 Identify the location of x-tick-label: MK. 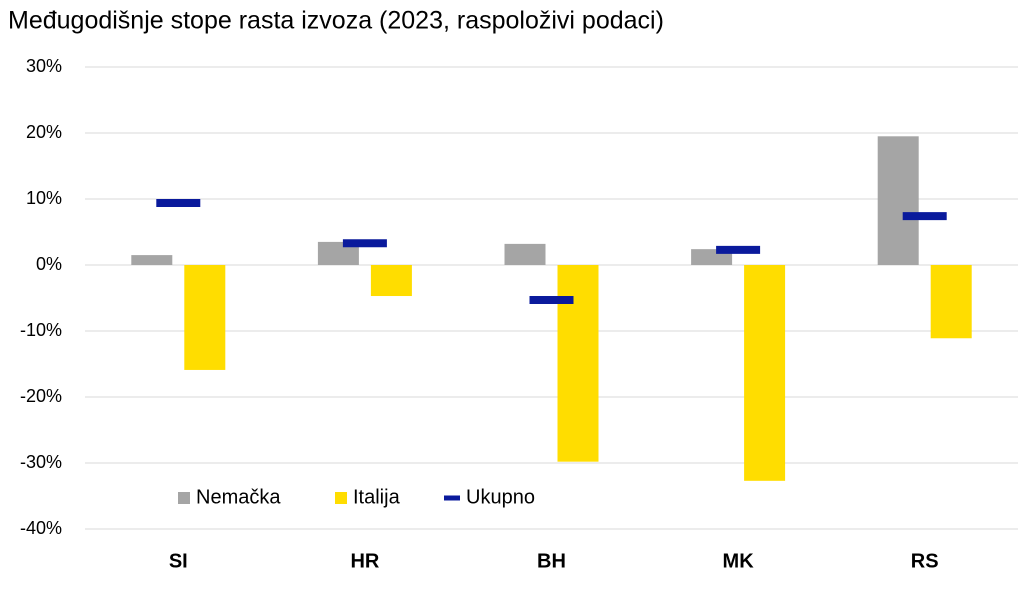
(739, 561).